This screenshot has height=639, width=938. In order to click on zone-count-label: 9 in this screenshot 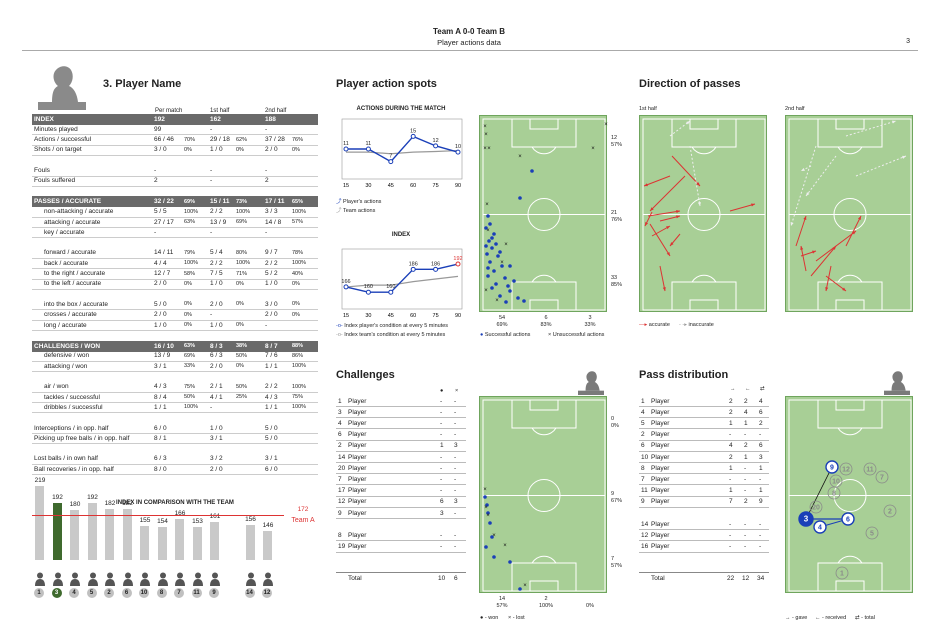, I will do `click(613, 494)`.